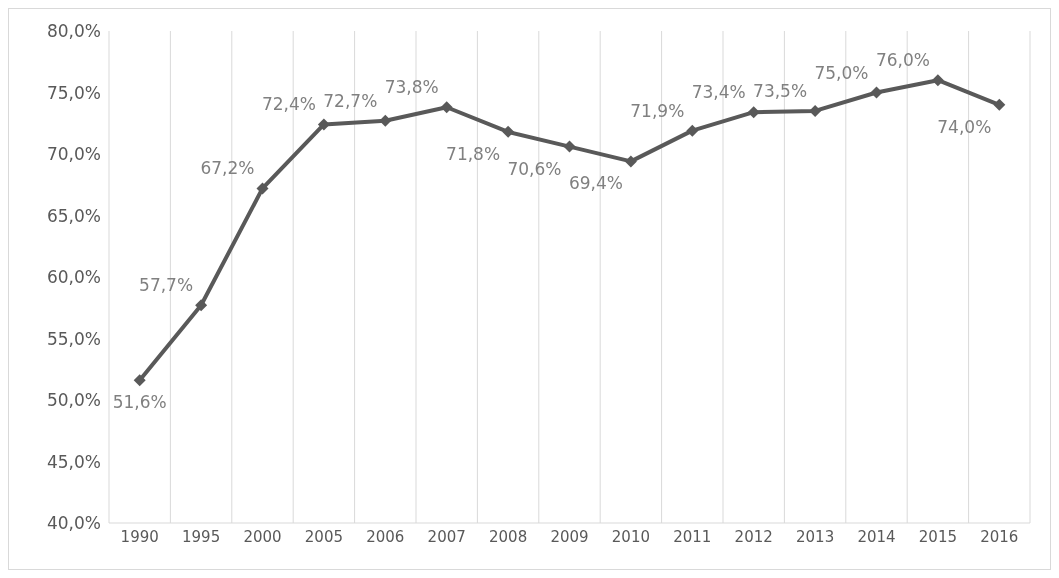  What do you see at coordinates (73, 31) in the screenshot?
I see `y-tick-label: 80,0%` at bounding box center [73, 31].